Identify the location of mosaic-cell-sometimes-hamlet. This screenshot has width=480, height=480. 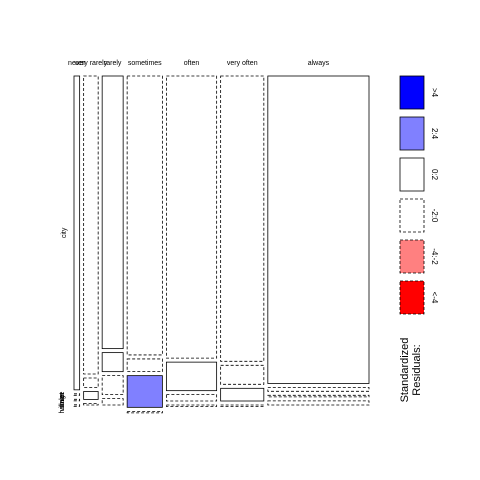
(144, 412).